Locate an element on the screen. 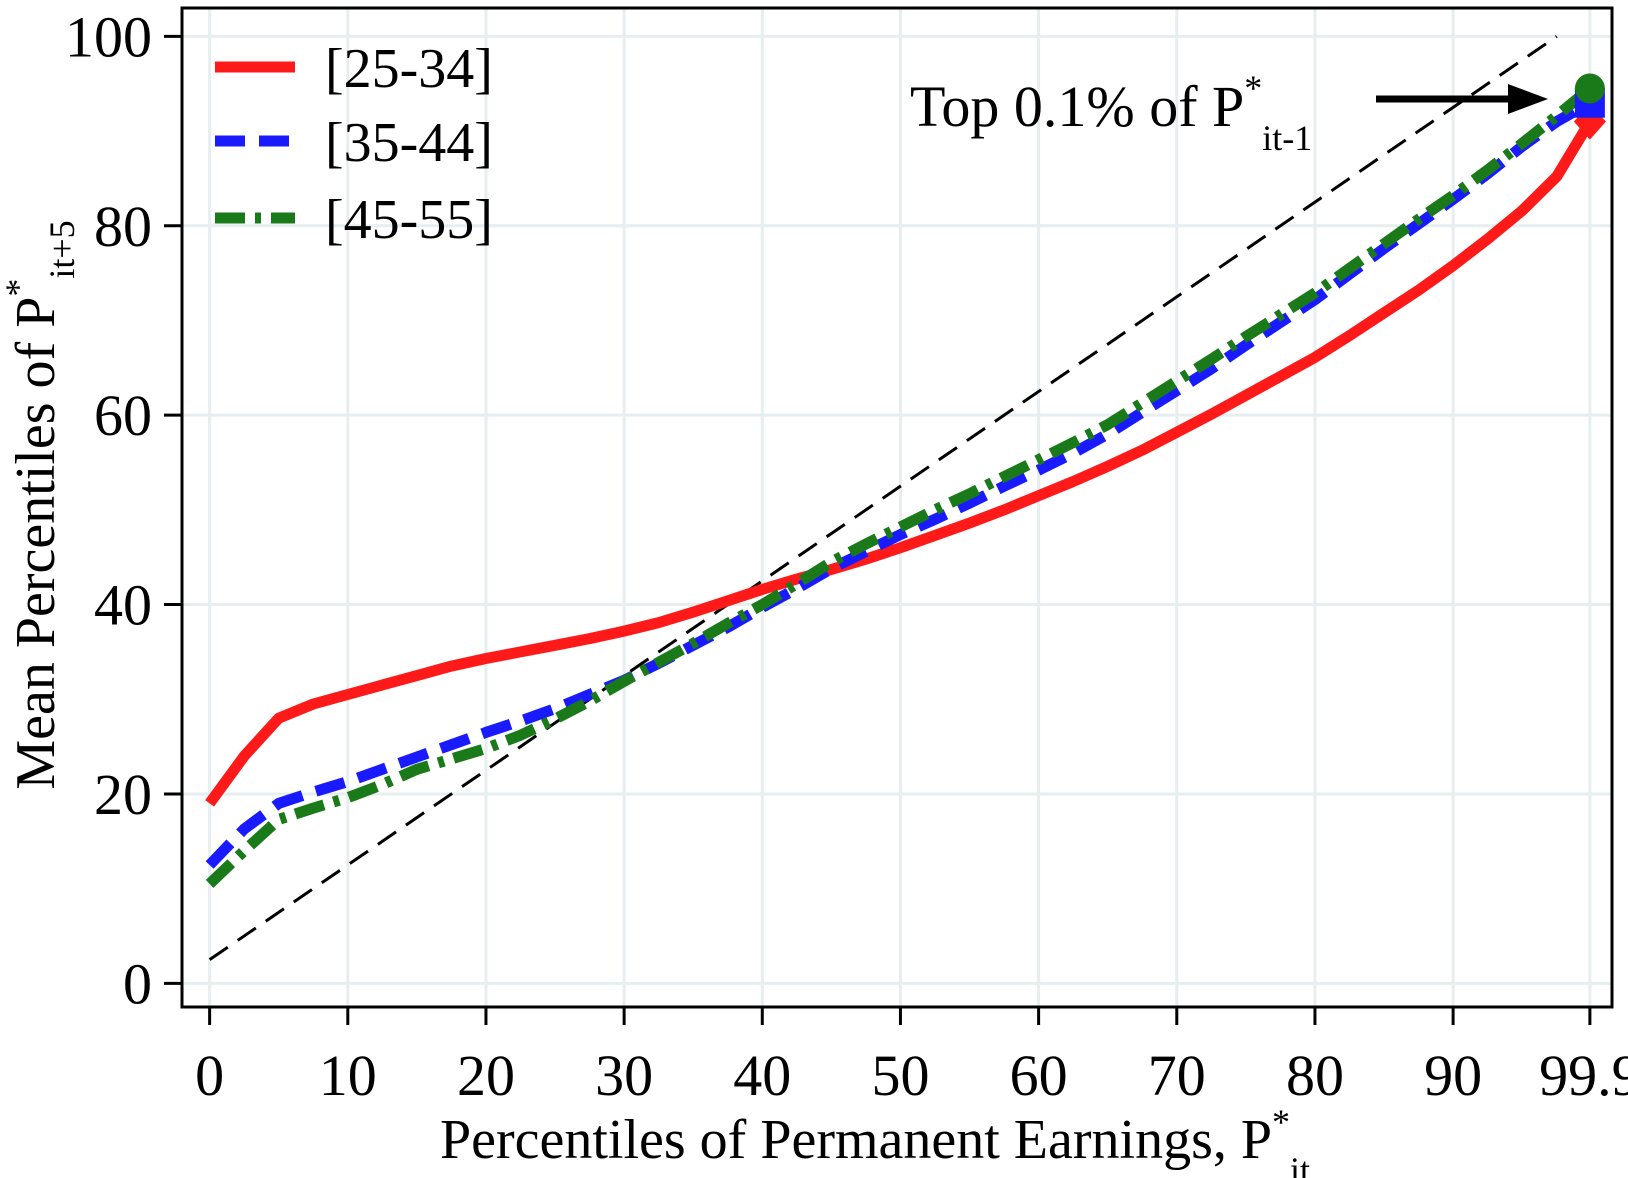 Image resolution: width=1628 pixels, height=1178 pixels. x-tick-label: 20 is located at coordinates (486, 1075).